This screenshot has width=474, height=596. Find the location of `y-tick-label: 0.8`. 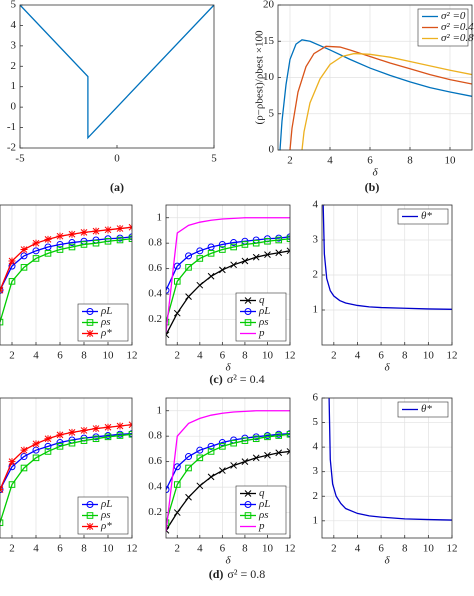

y-tick-label: 0.8 is located at coordinates (155, 243).